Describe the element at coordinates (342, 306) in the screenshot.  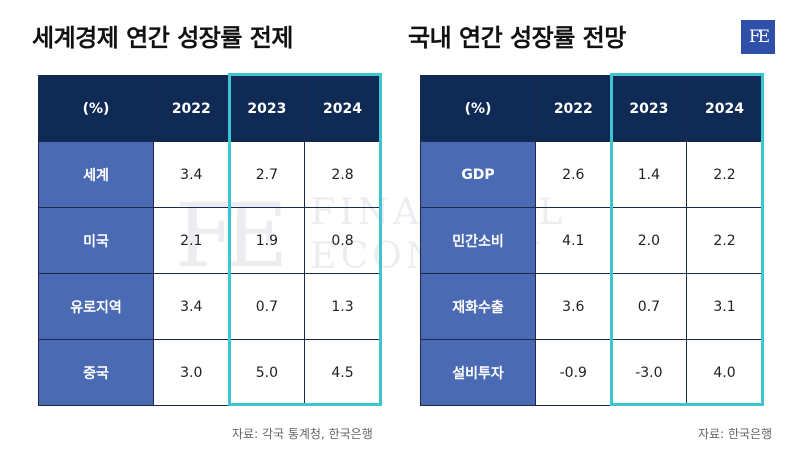
I see `cell-value: 1.3` at that location.